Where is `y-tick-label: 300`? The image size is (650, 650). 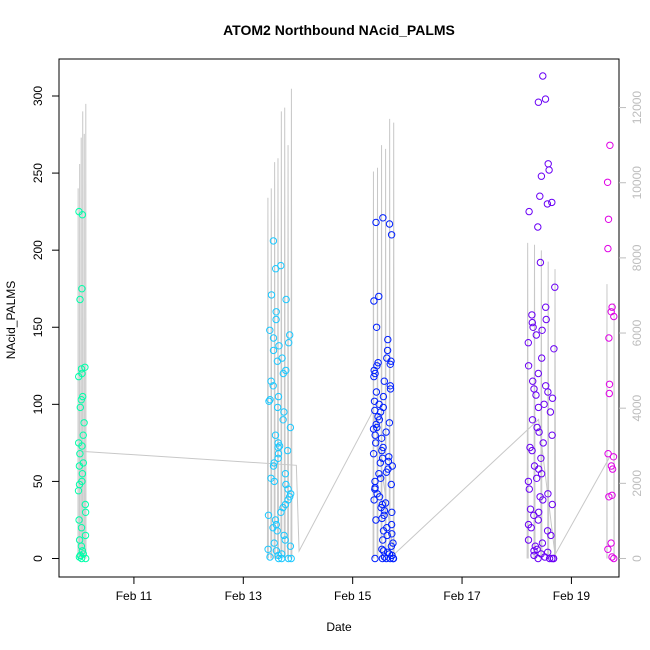 y-tick-label: 300 is located at coordinates (38, 96).